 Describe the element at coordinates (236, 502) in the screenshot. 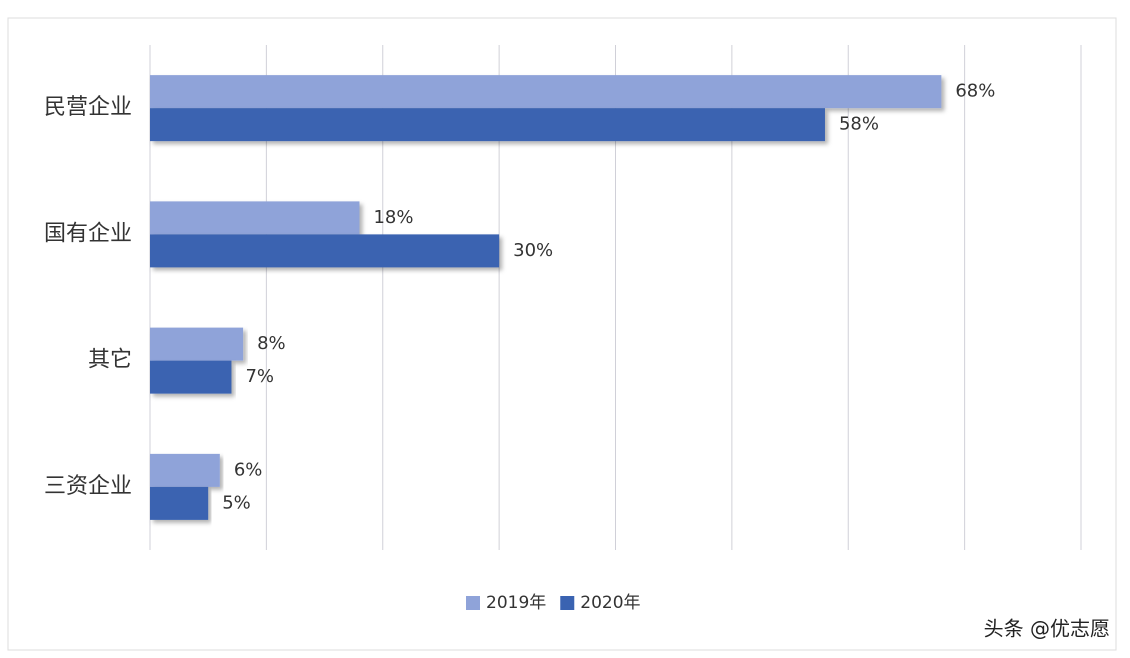

I see `value-label: 5%` at that location.